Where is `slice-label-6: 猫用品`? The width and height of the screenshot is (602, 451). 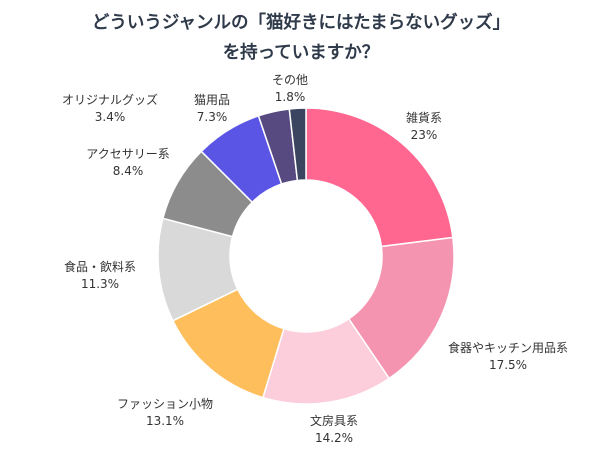 slice-label-6: 猫用品 is located at coordinates (212, 100).